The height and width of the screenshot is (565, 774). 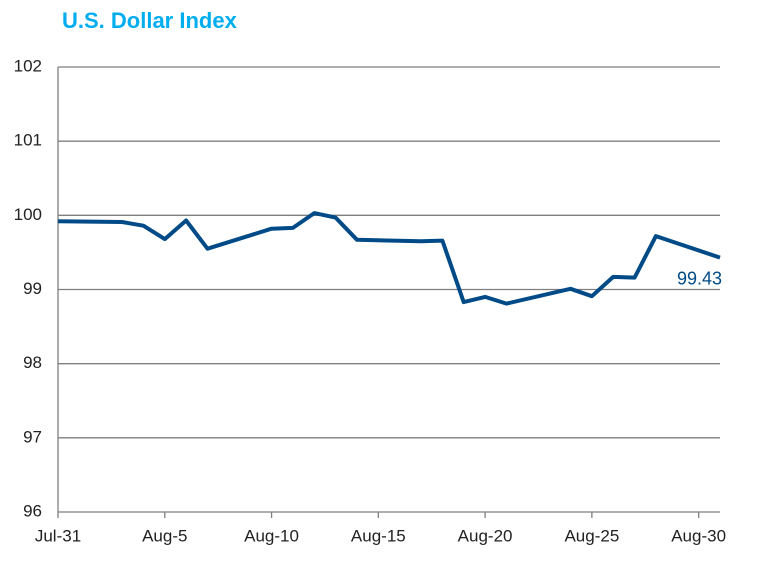 I want to click on x-tick-label: Jul-31, so click(x=58, y=535).